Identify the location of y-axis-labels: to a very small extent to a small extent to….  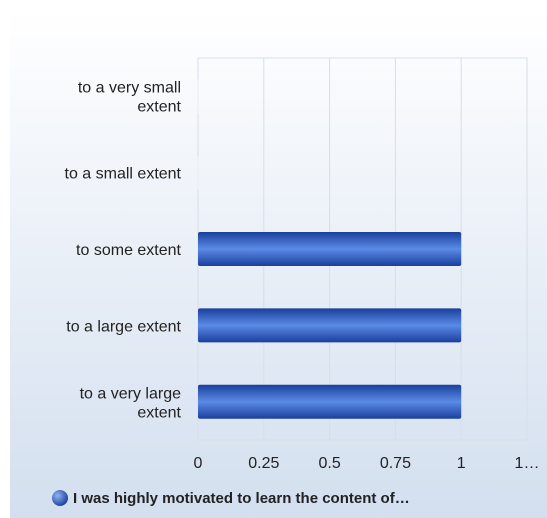
(123, 251).